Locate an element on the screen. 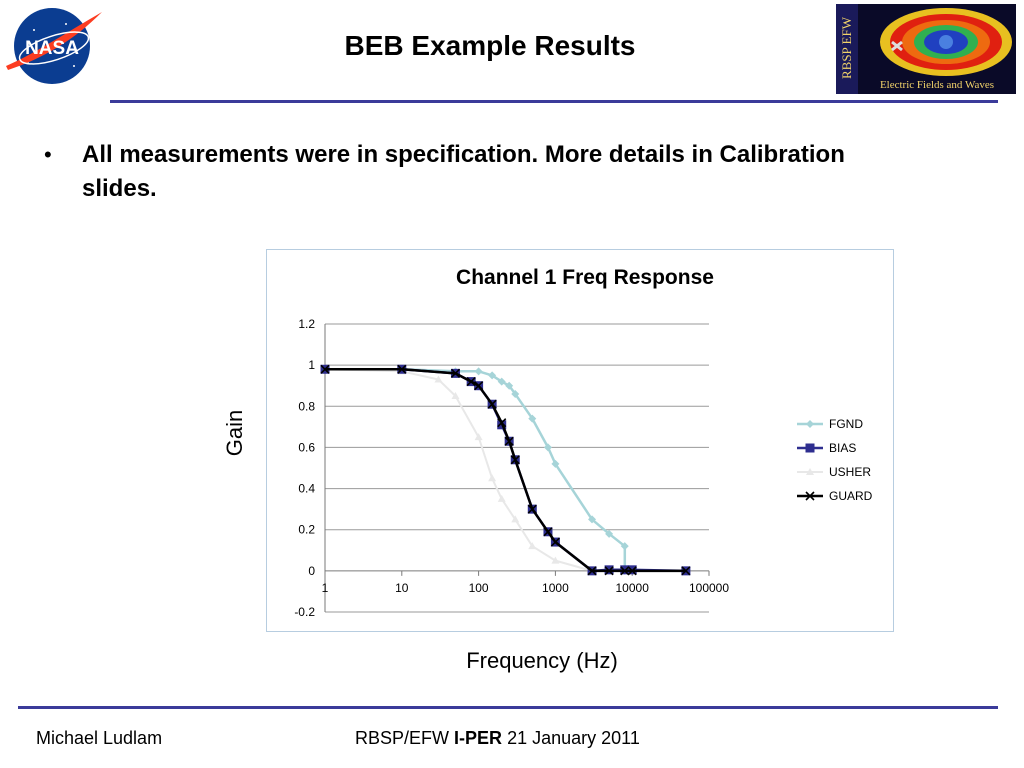 Image resolution: width=1024 pixels, height=768 pixels. slide-title: BEB Example Results is located at coordinates (490, 45).